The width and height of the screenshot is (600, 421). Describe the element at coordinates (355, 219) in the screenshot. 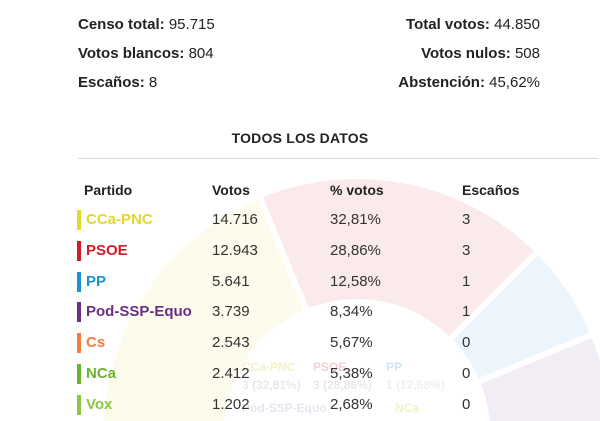

I see `percent-cell: 32,81%` at that location.